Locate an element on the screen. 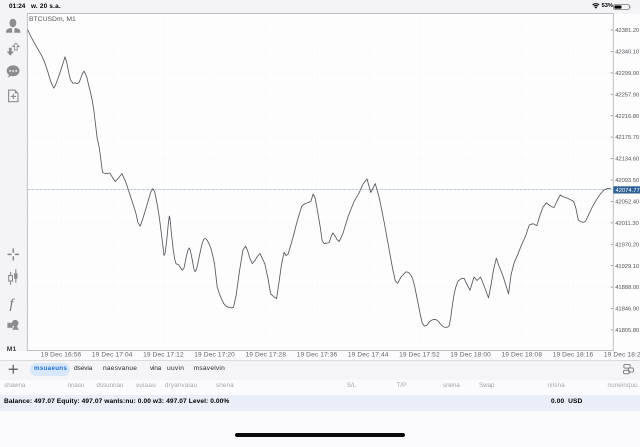 The image size is (640, 447). svg-text: 42257.90 is located at coordinates (627, 95).